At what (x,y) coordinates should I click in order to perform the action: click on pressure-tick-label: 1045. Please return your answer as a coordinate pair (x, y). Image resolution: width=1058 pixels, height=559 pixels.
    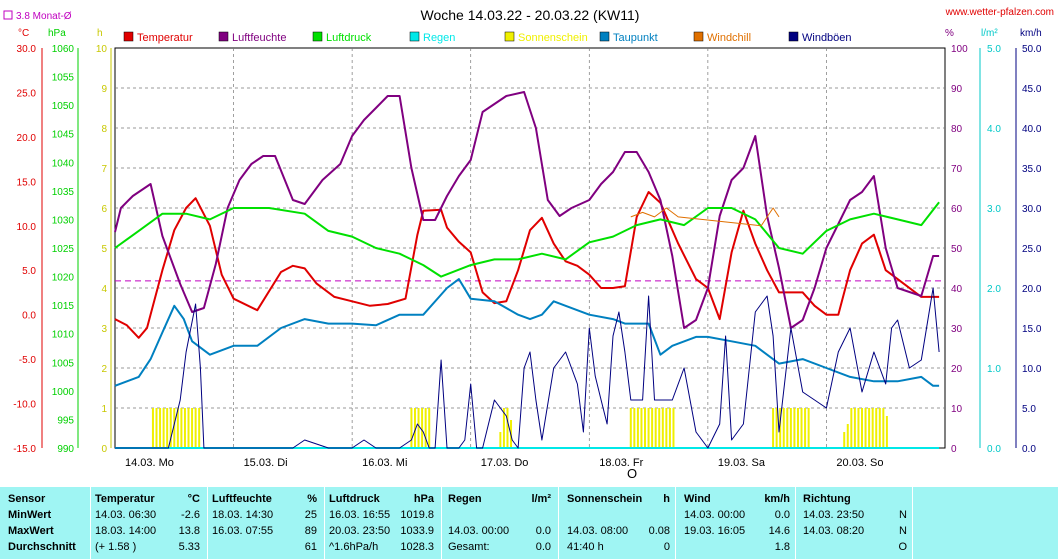
    Looking at the image, I should click on (63, 135).